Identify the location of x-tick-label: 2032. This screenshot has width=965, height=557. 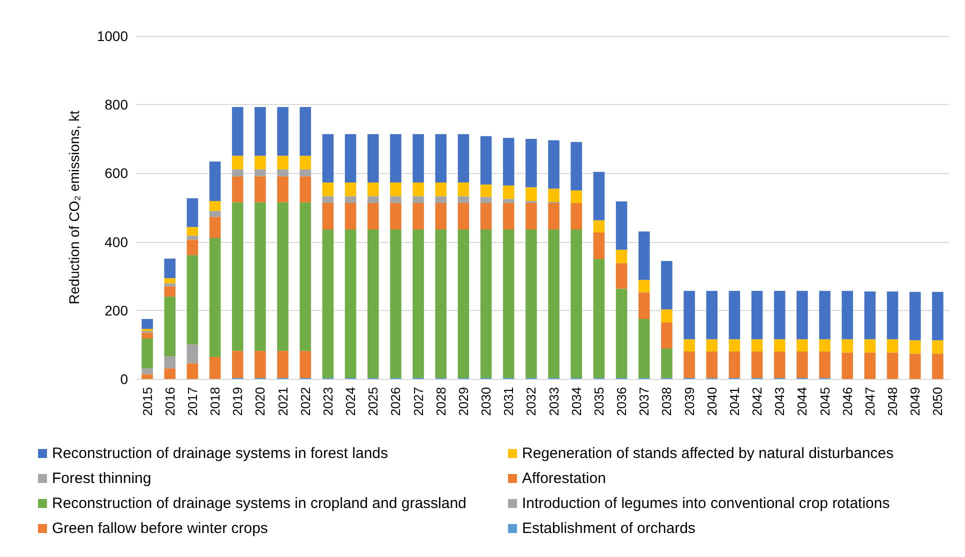
(531, 401).